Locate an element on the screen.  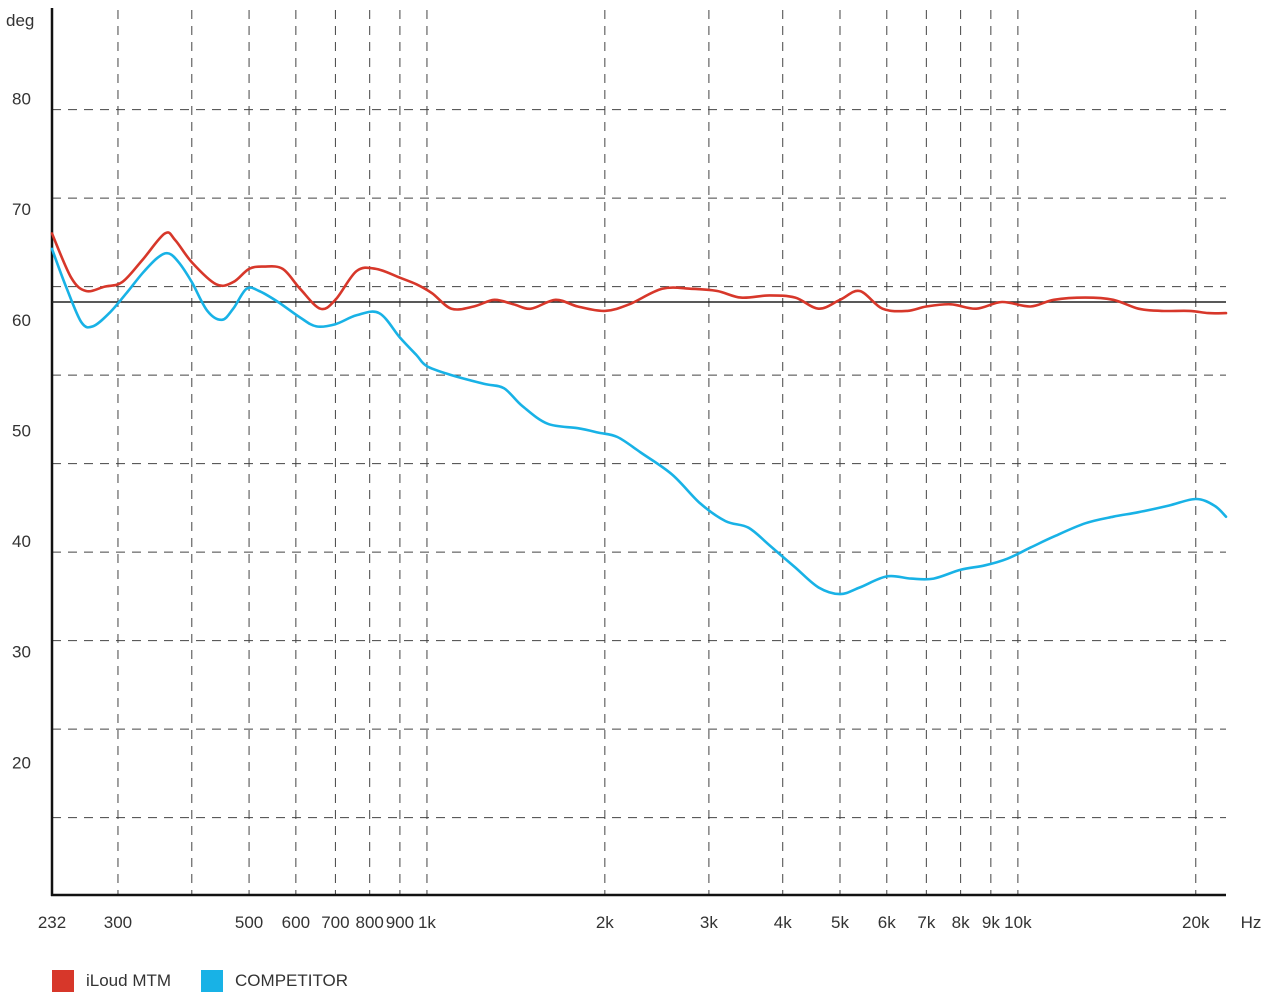
x-tick-label: 500 is located at coordinates (249, 922).